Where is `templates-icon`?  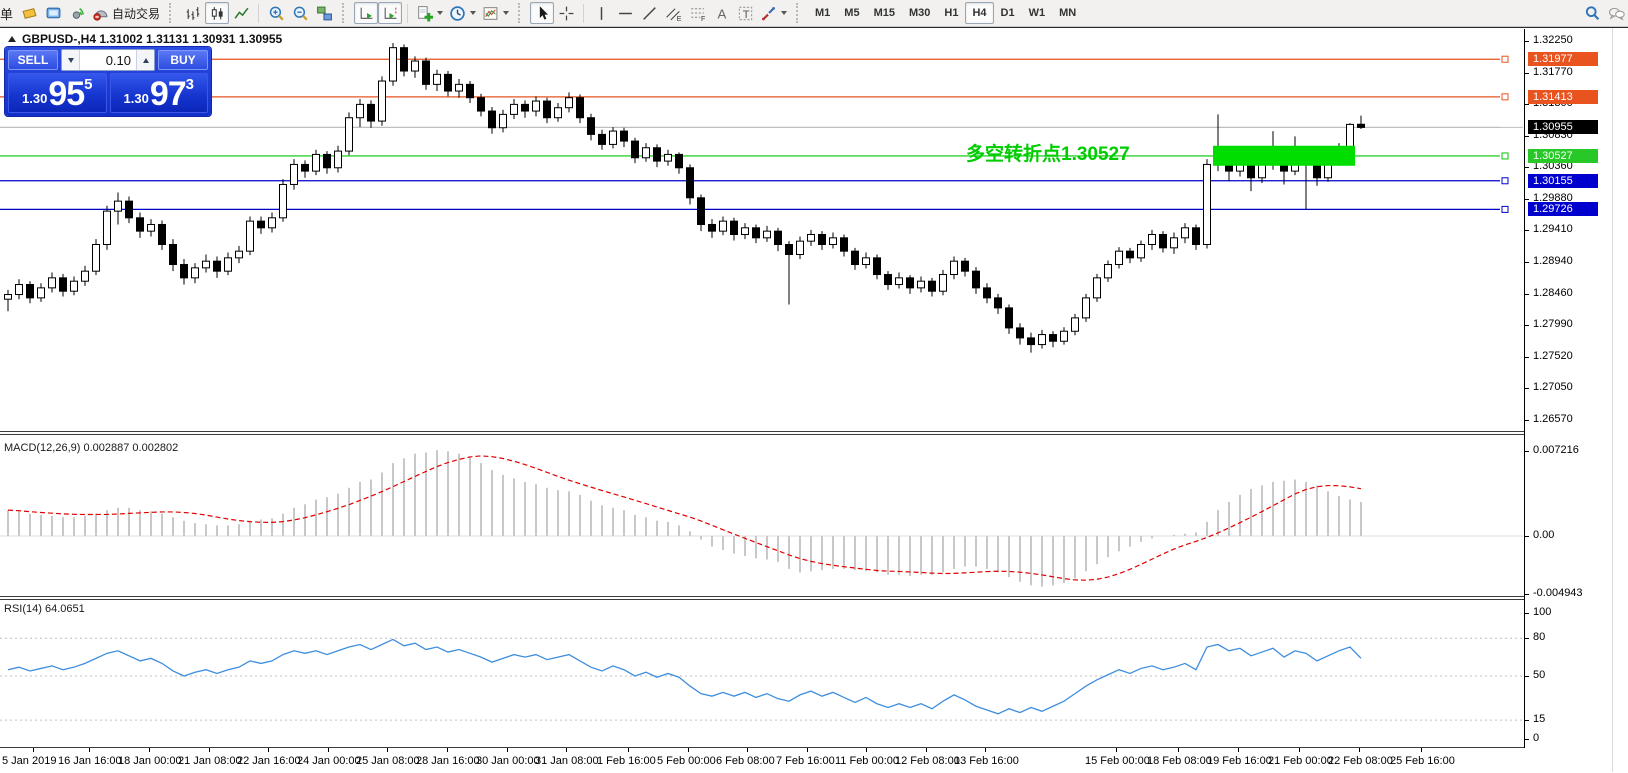
templates-icon is located at coordinates (490, 13).